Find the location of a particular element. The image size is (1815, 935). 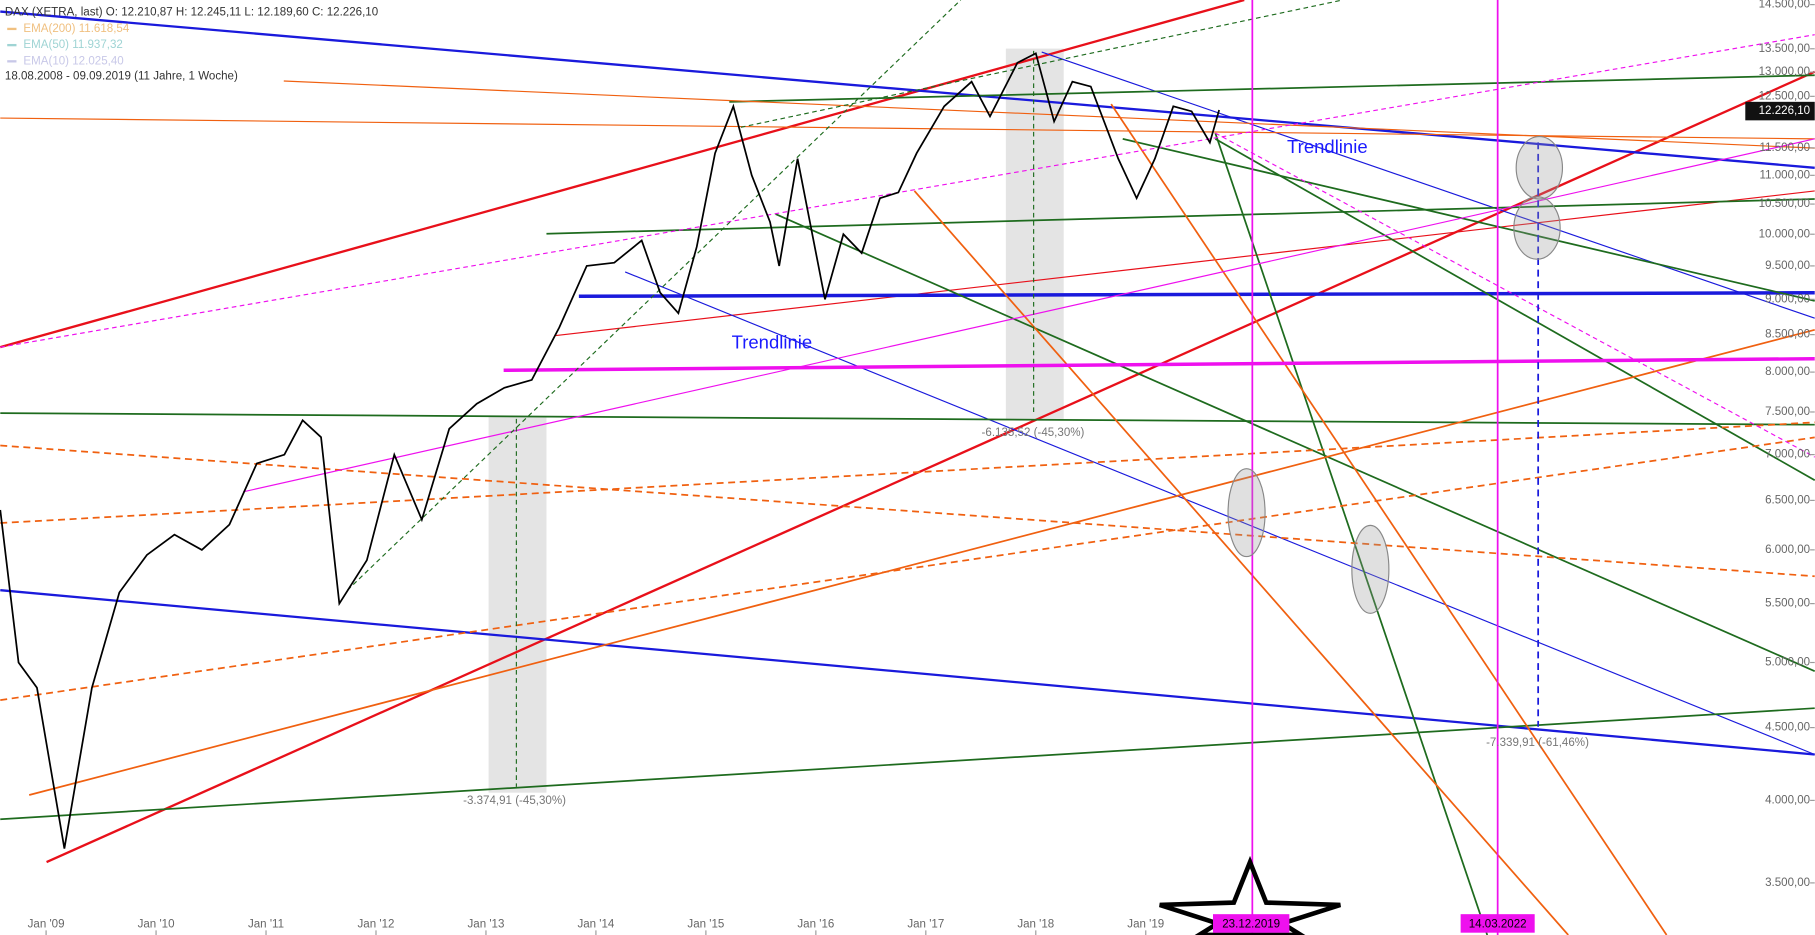

y-tick-label: 9.000,00 is located at coordinates (1787, 299).